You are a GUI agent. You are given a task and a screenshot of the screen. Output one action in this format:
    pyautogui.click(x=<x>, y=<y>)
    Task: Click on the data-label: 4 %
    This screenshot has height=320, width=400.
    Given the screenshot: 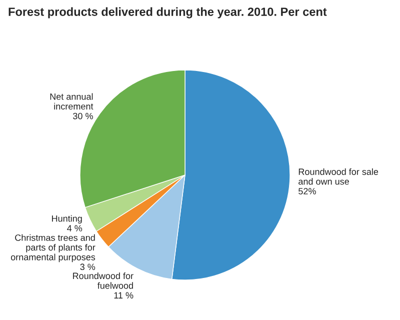 What is the action you would take?
    pyautogui.click(x=74, y=228)
    